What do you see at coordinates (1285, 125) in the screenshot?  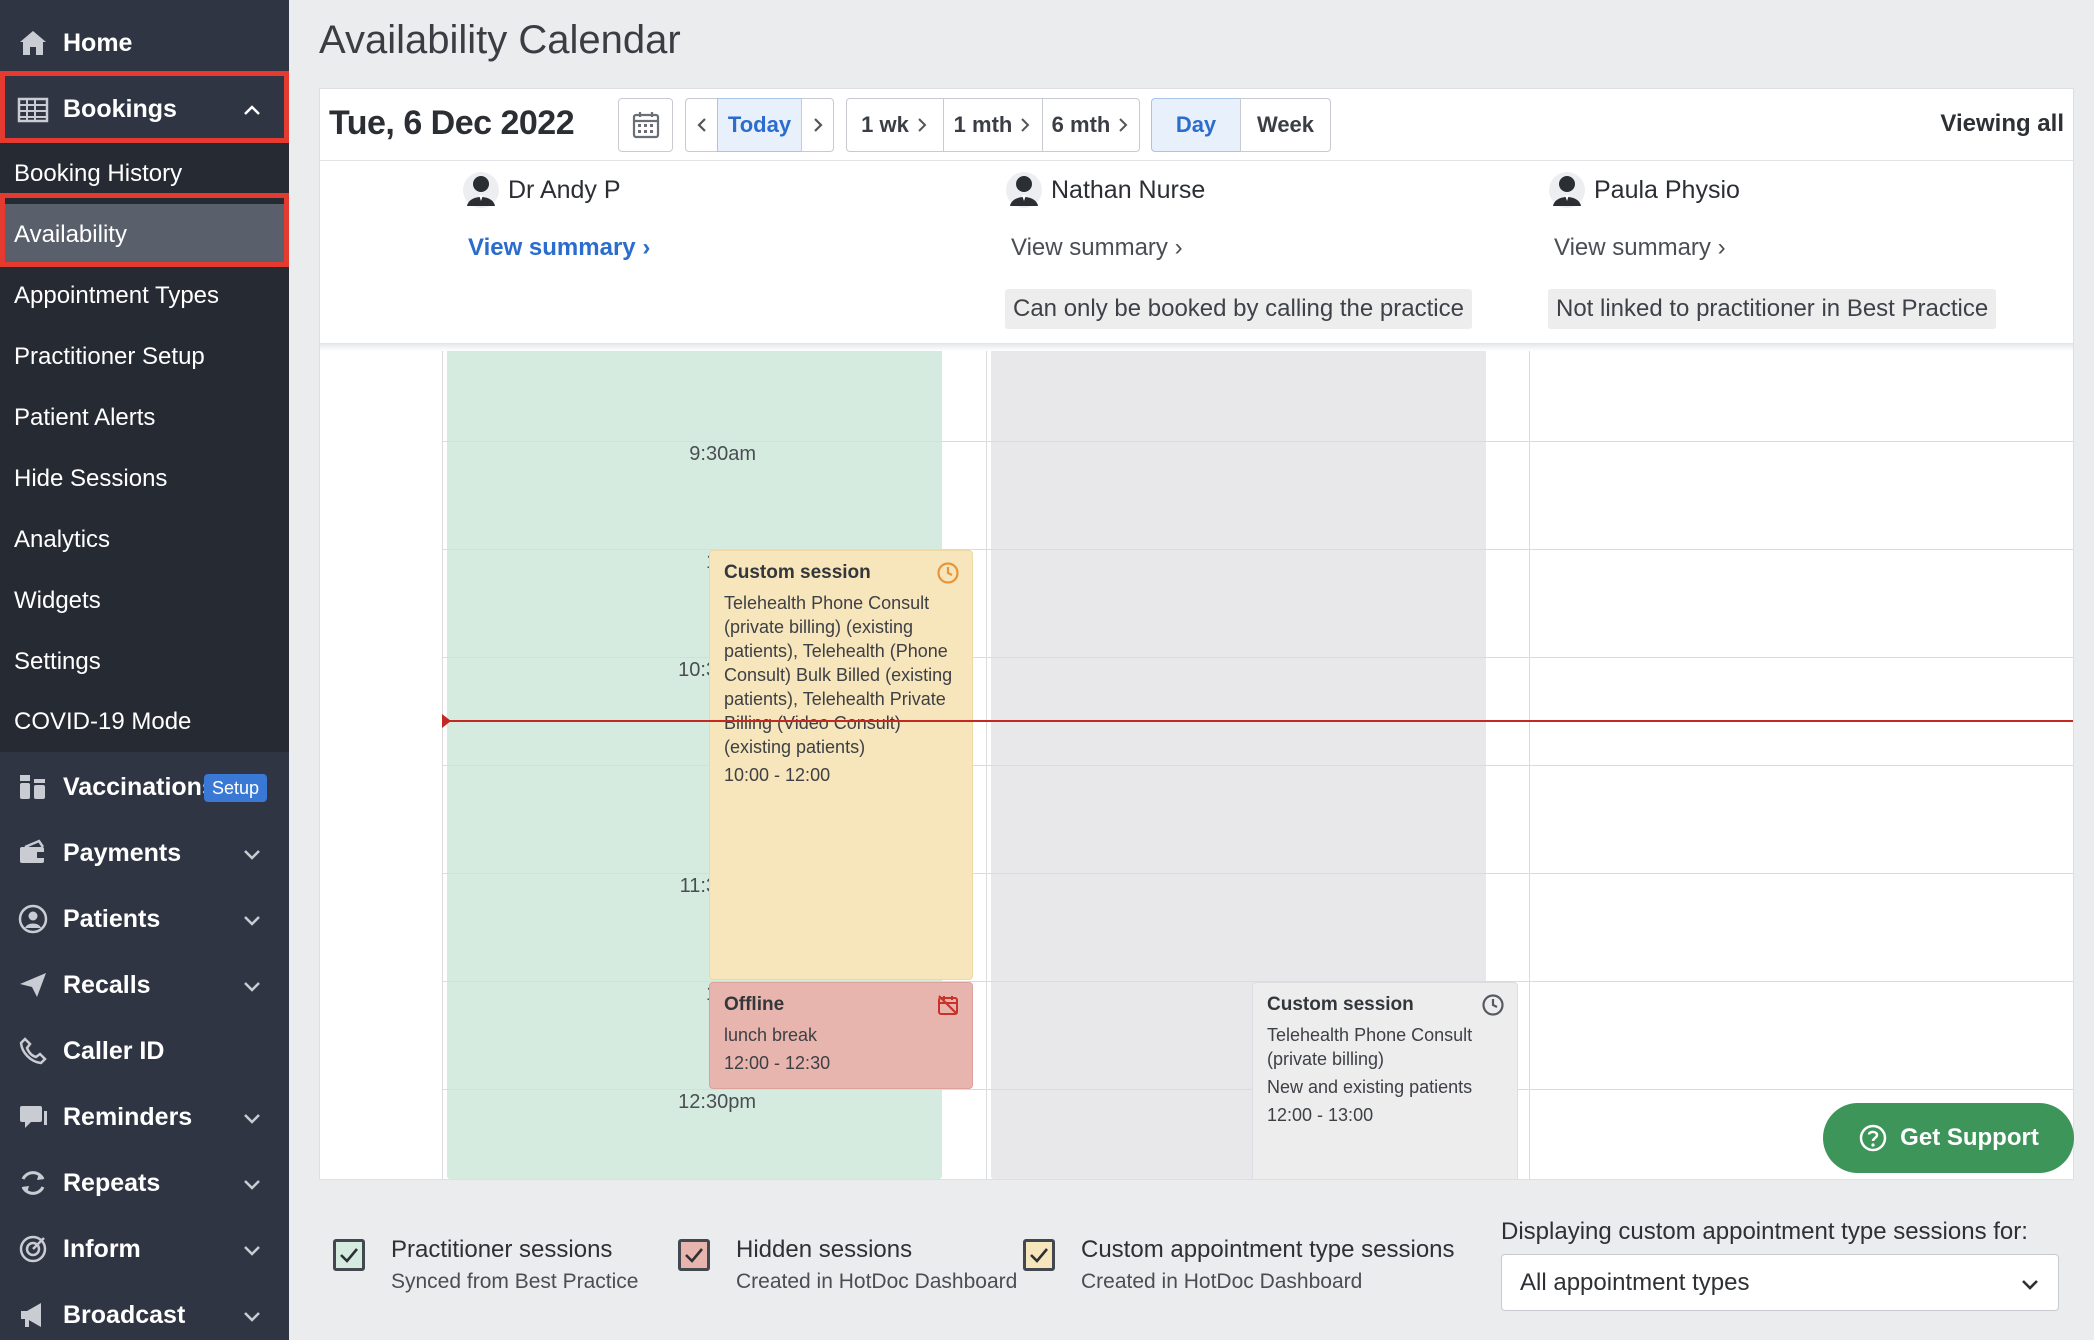 I see `view-week-button: Week` at bounding box center [1285, 125].